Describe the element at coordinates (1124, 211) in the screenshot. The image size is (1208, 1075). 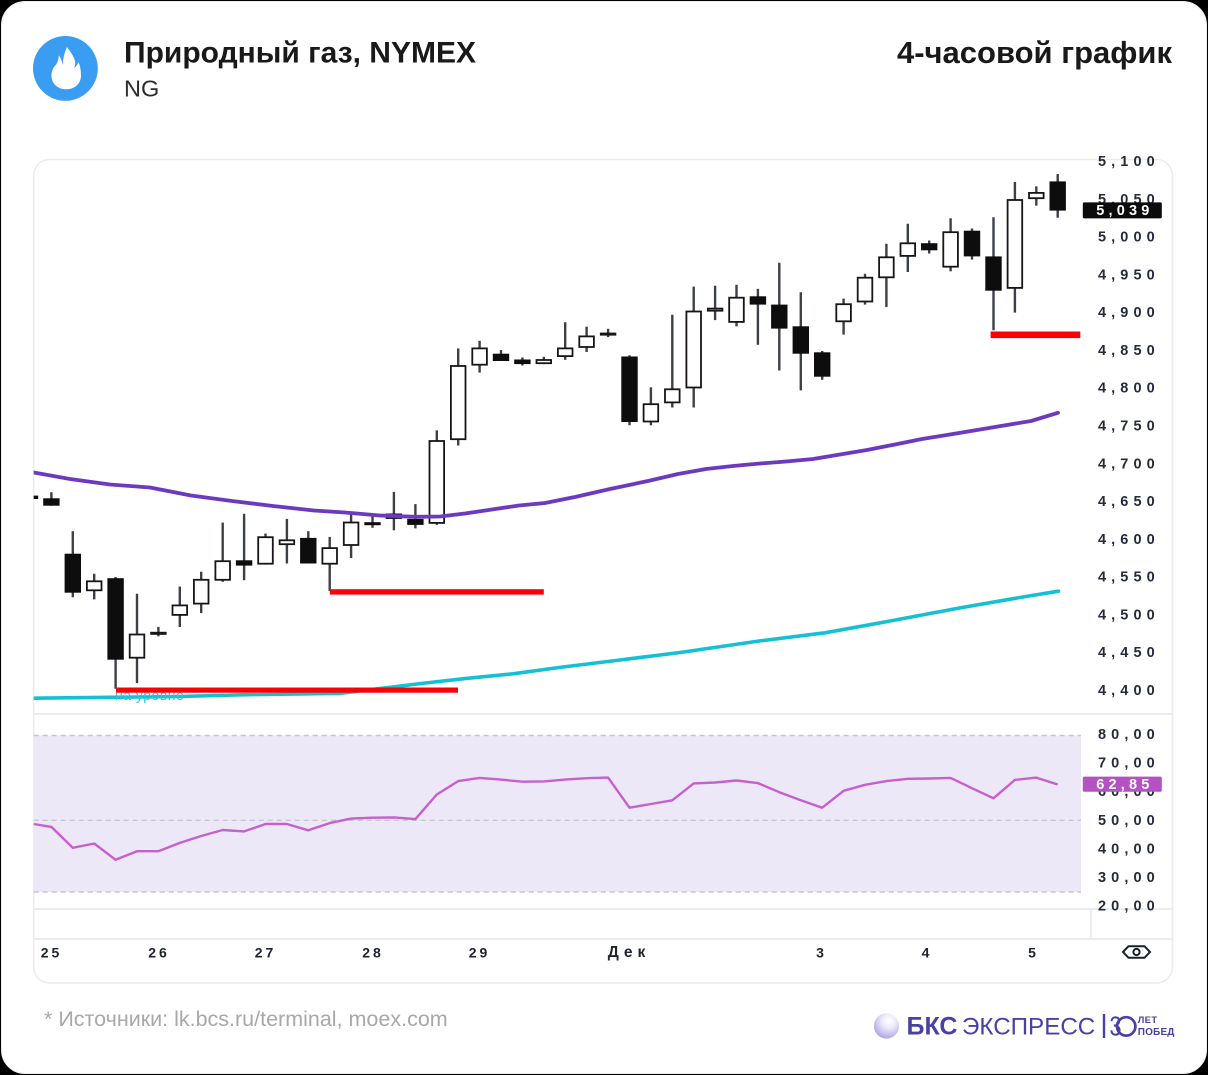
I see `svg-text: 5,039` at that location.